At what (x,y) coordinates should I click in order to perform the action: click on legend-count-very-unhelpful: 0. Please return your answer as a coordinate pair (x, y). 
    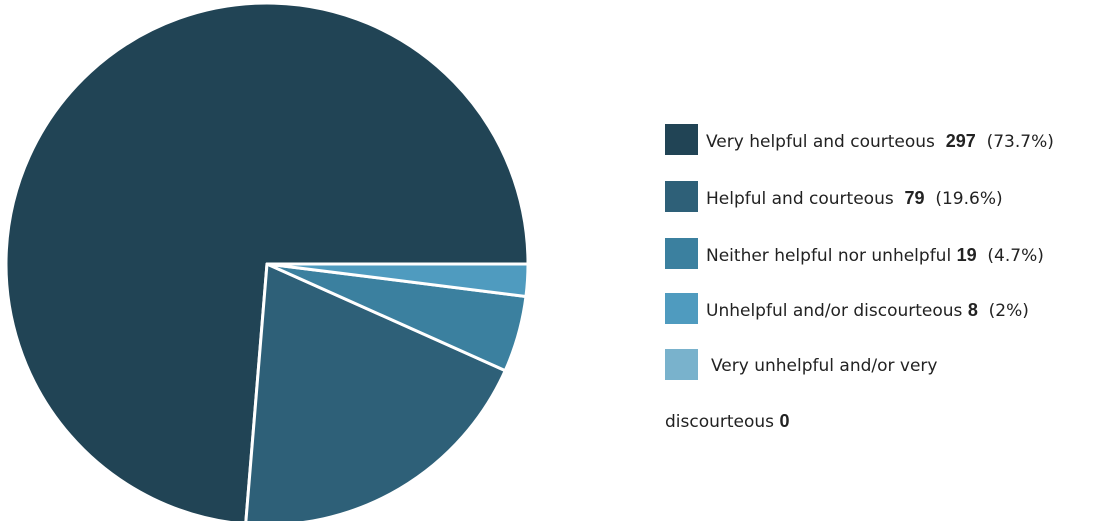
    Looking at the image, I should click on (784, 421).